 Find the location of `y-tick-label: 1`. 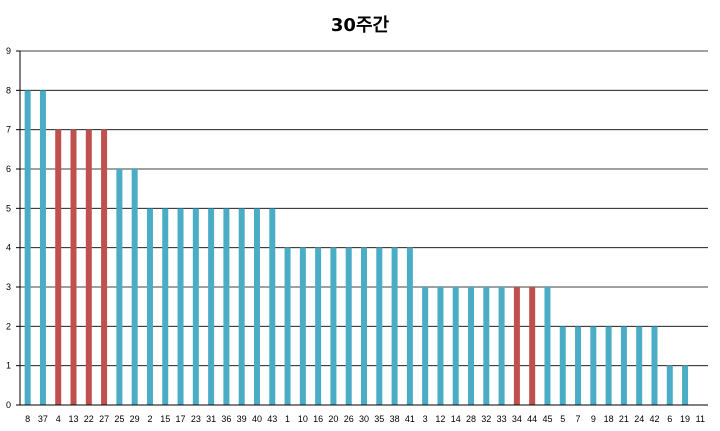

y-tick-label: 1 is located at coordinates (8, 366).